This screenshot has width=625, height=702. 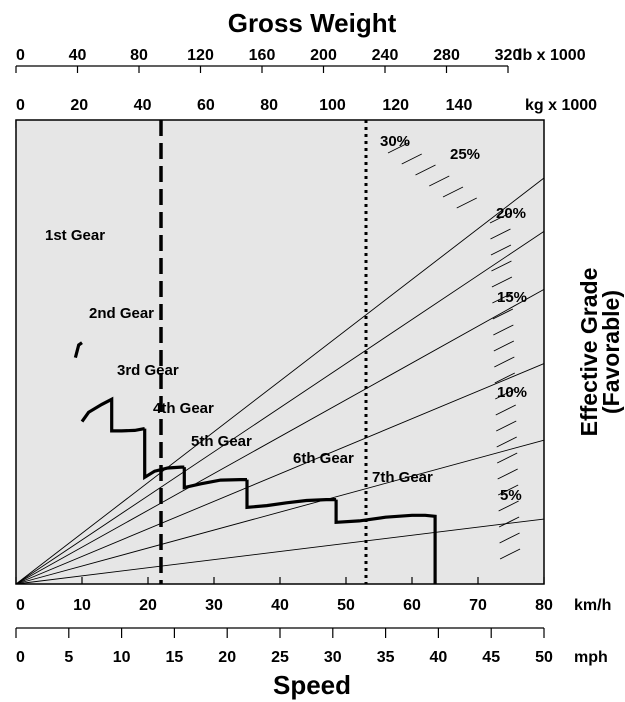 What do you see at coordinates (544, 657) in the screenshot?
I see `mph-tick-label: 50` at bounding box center [544, 657].